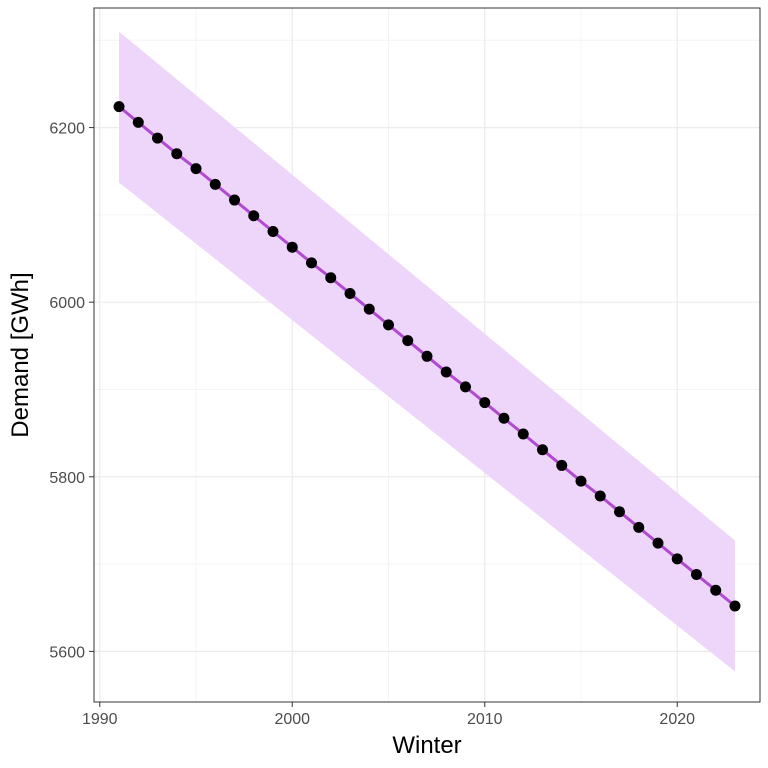  I want to click on y-tick-label: 5600, so click(67, 652).